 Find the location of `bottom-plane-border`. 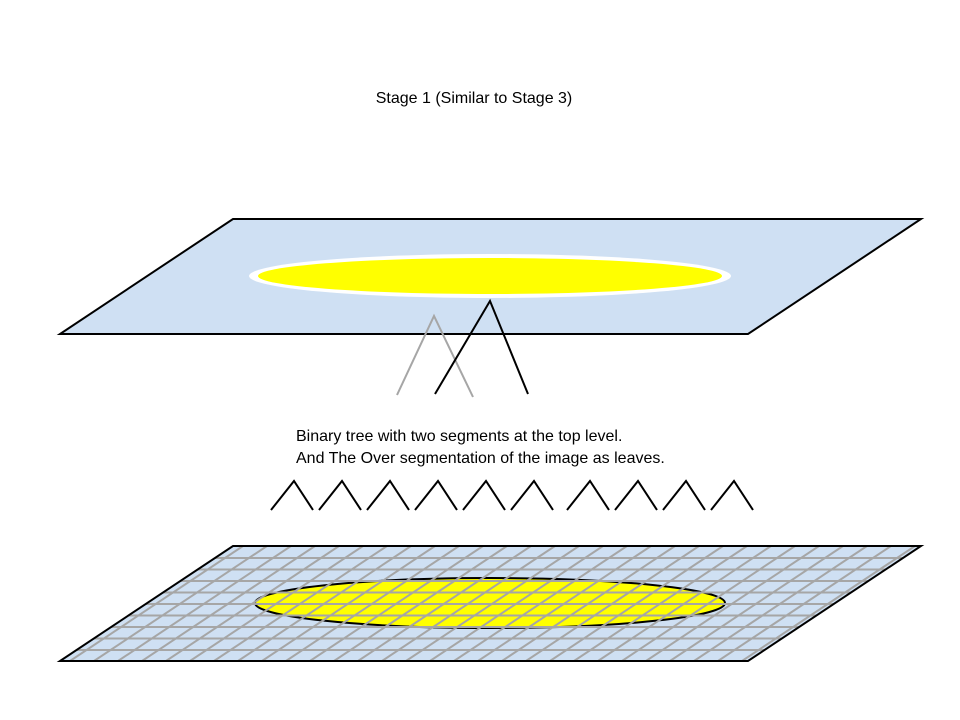

bottom-plane-border is located at coordinates (490, 603).